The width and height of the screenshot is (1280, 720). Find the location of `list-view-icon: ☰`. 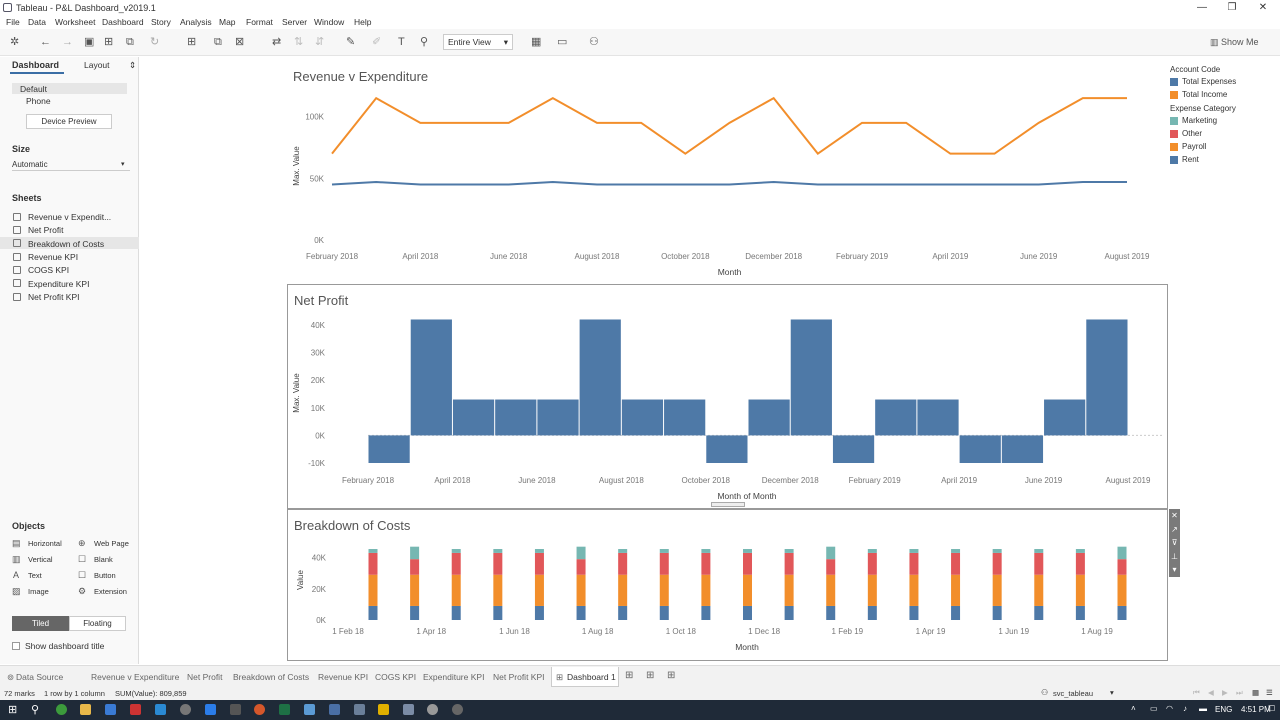

list-view-icon: ☰ is located at coordinates (1269, 692).